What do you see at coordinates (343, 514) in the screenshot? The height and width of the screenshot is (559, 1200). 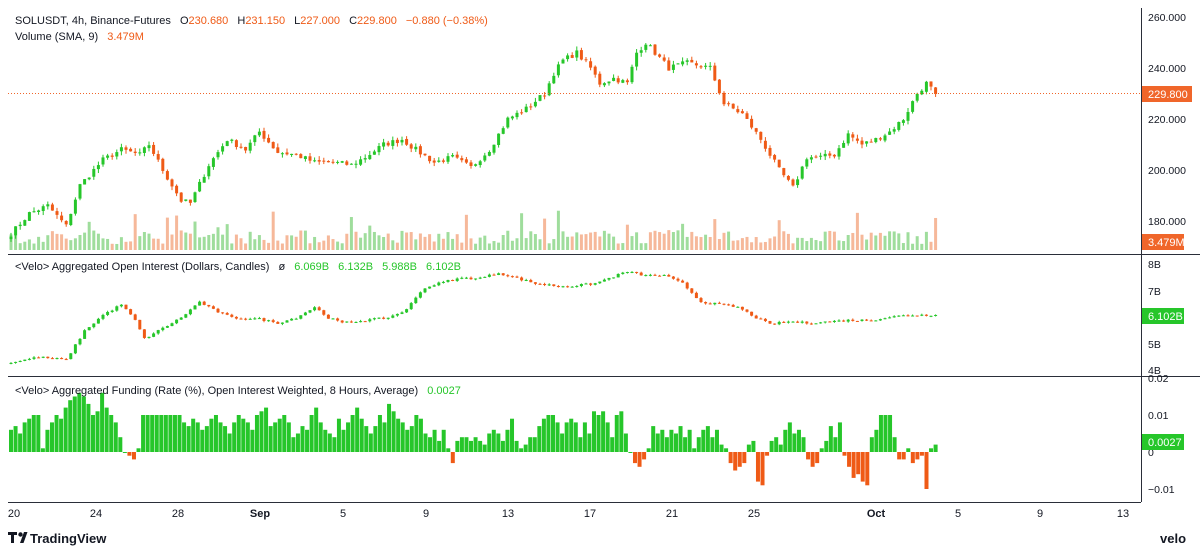 I see `x-tick-sep5: 5` at bounding box center [343, 514].